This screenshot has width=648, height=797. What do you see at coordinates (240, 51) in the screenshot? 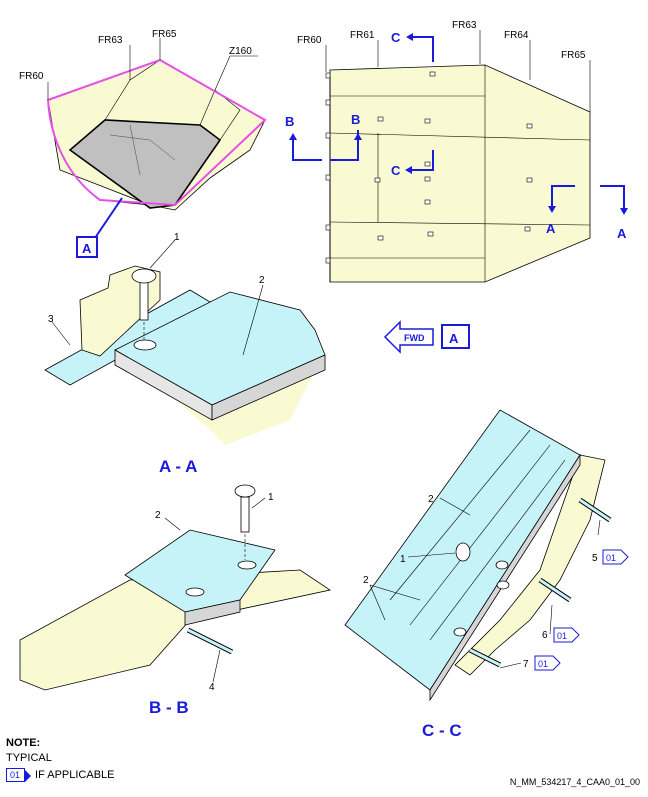
I see `frame-label-z160: Z160` at bounding box center [240, 51].